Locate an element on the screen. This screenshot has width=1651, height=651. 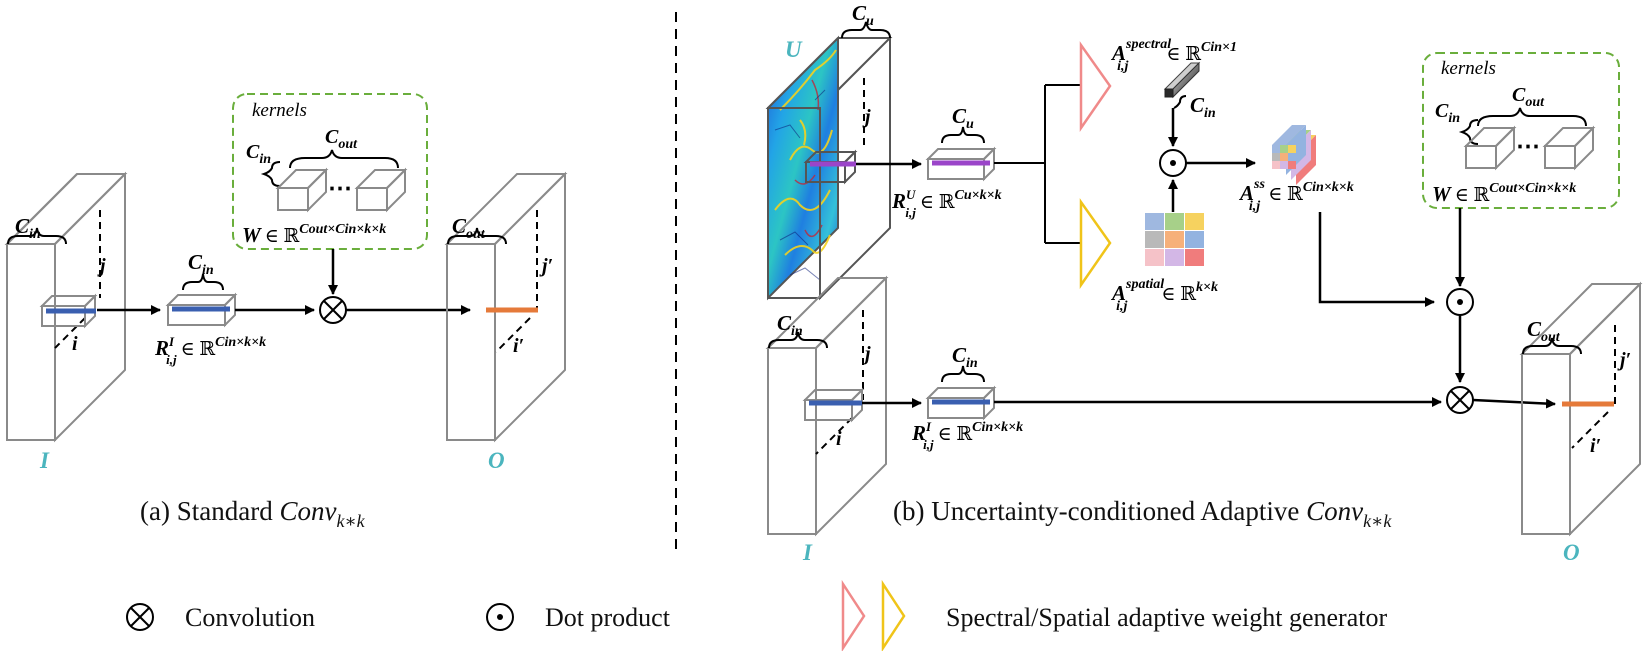
convolution-legend-label: Convolution is located at coordinates (250, 617).